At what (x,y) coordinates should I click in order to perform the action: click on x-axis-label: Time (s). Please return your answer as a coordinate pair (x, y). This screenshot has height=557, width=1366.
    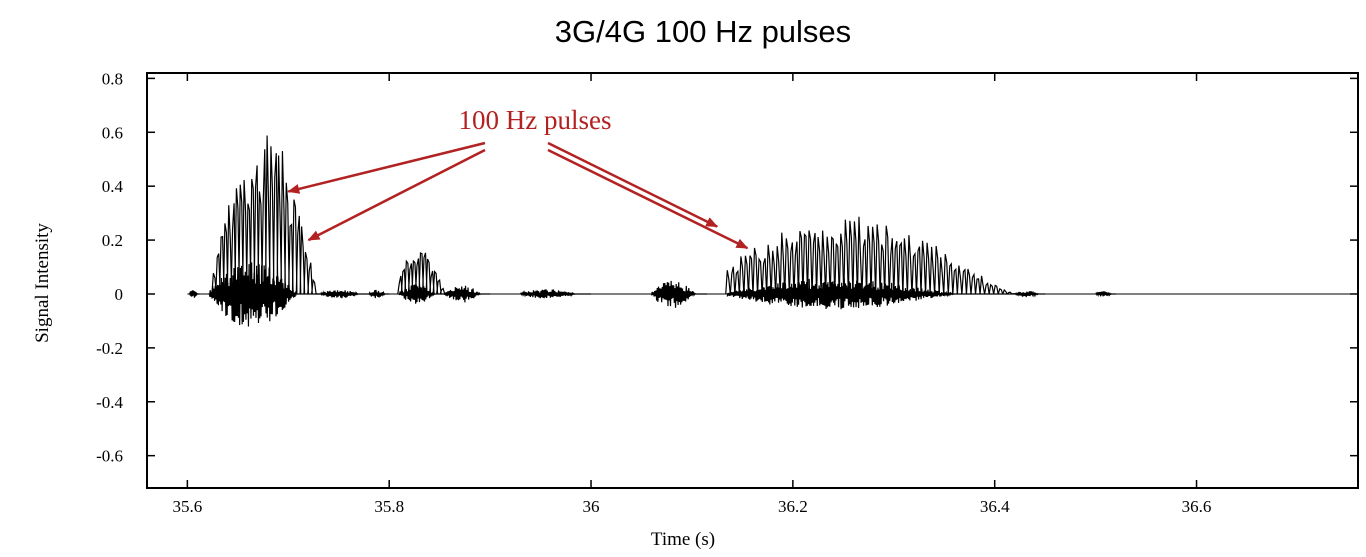
    Looking at the image, I should click on (683, 539).